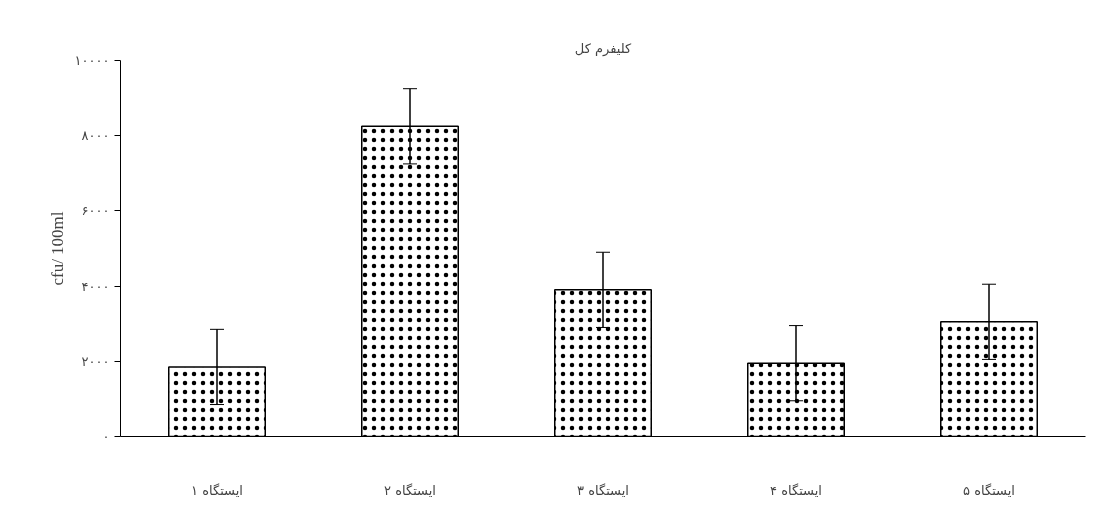 The image size is (1105, 513). I want to click on y-tick-label: ۰, so click(106, 436).